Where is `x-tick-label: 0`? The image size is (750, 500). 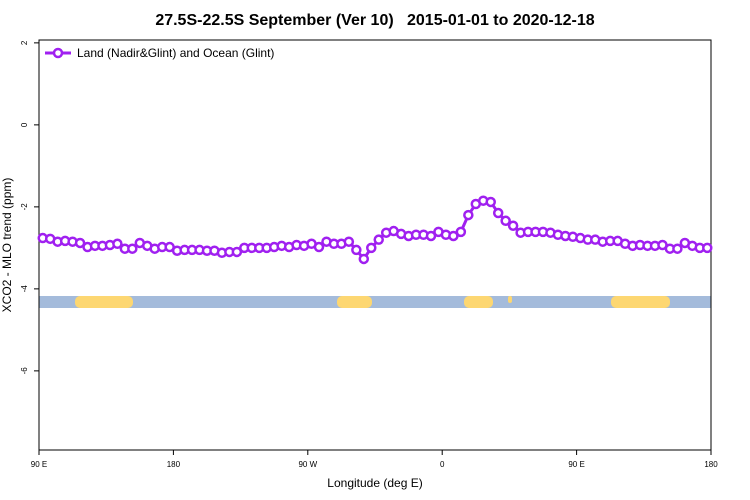
x-tick-label: 0 is located at coordinates (442, 464).